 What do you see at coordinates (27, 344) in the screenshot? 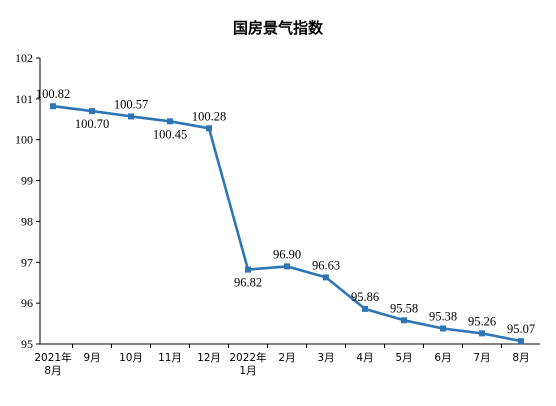
I see `y-tick-label: 95` at bounding box center [27, 344].